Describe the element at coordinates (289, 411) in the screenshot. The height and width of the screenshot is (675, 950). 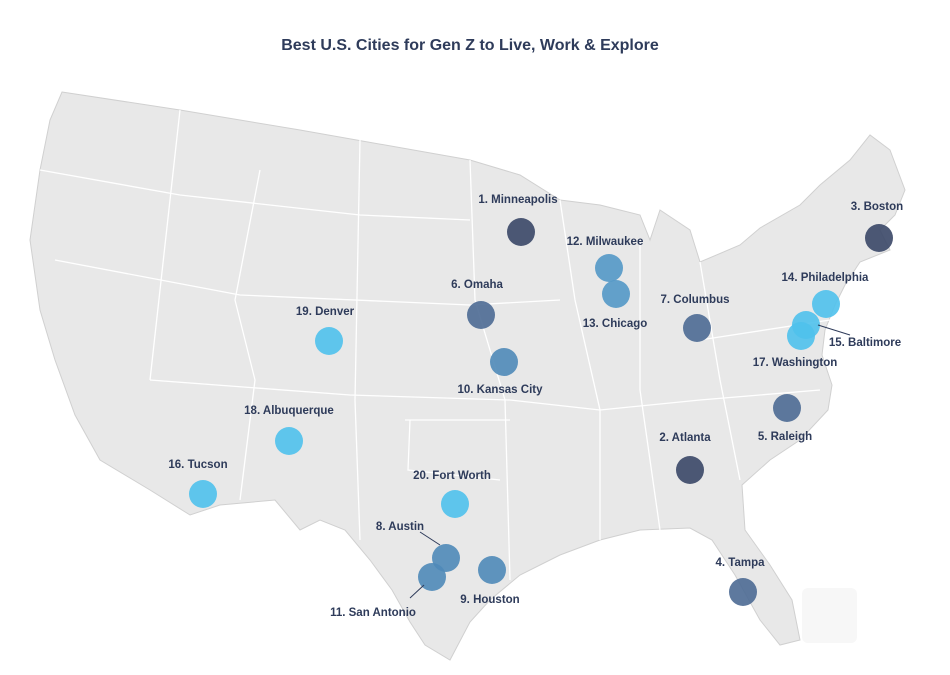
I see `city-label: 18. Albuquerque` at that location.